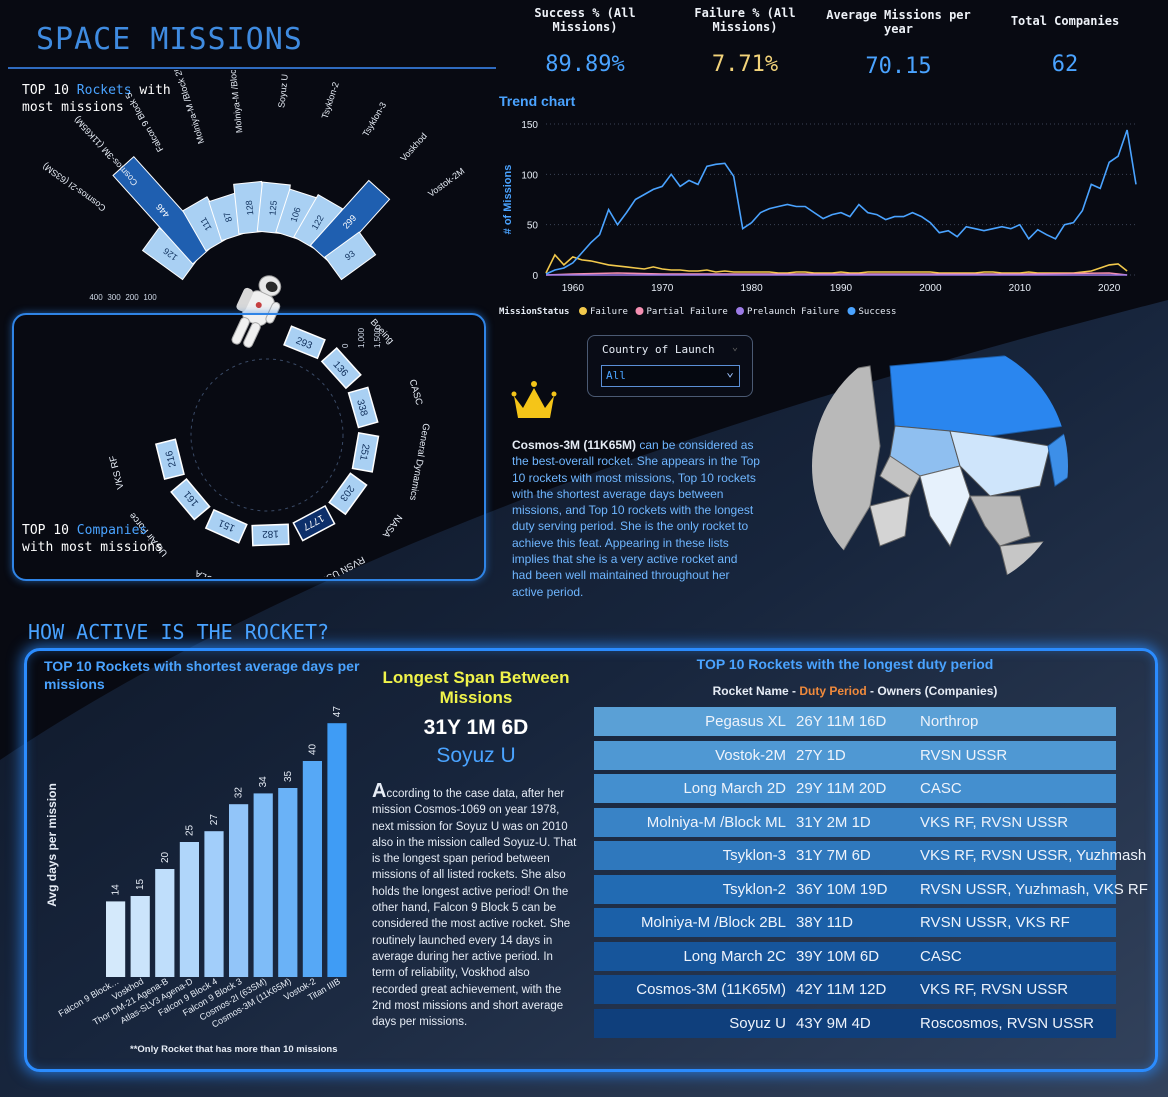  What do you see at coordinates (529, 125) in the screenshot?
I see `trend-y-tick: 150` at bounding box center [529, 125].